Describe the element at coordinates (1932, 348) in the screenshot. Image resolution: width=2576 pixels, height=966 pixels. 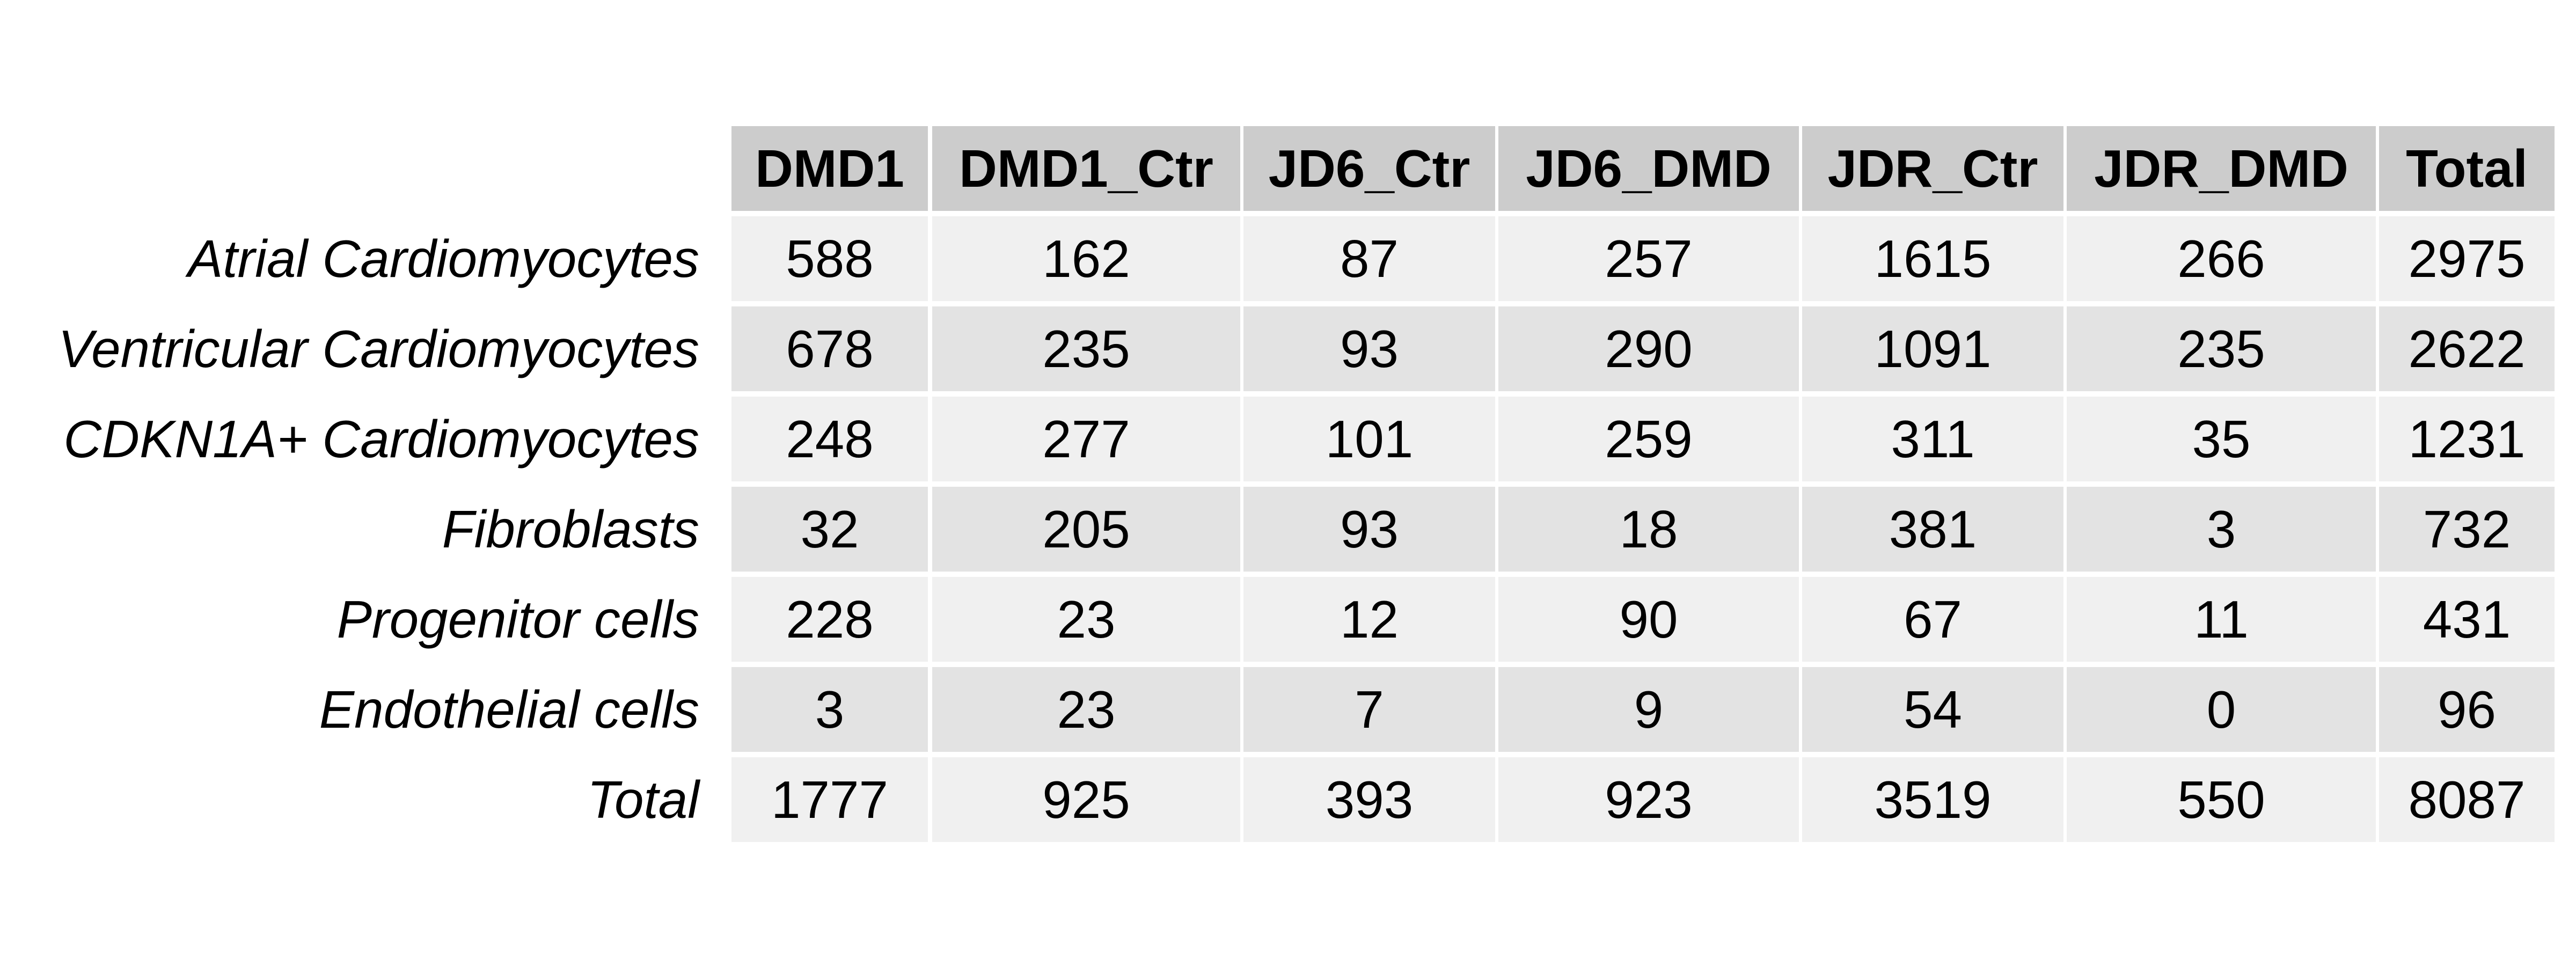
I see `table-cell: 1091` at that location.